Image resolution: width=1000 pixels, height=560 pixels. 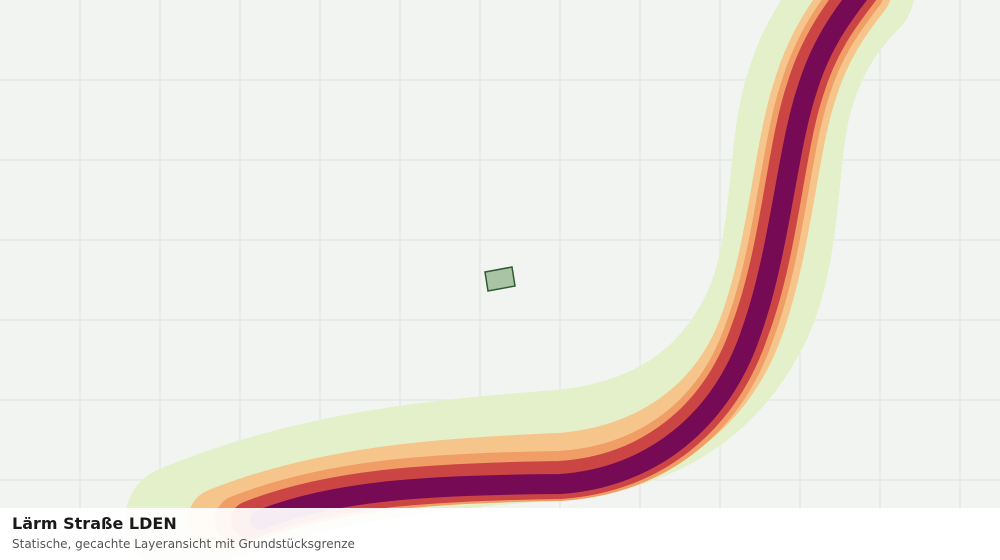 I want to click on layer-title: Lärm Straße LDEN, so click(x=94, y=523).